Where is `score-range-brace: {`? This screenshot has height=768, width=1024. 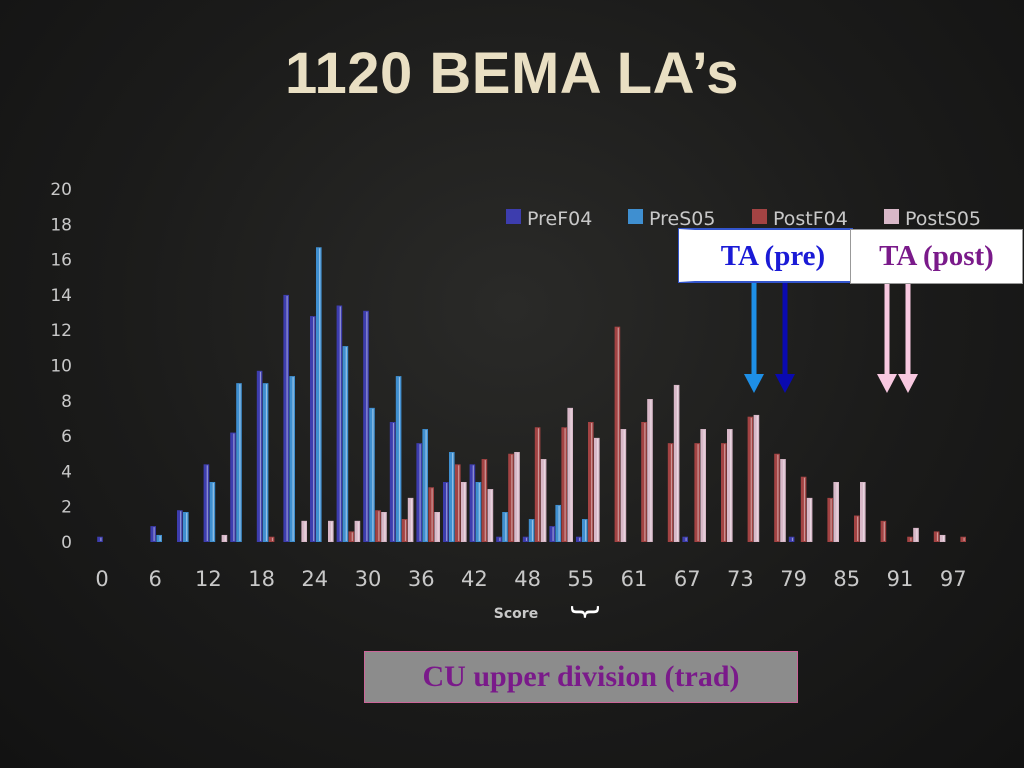
score-range-brace: { is located at coordinates (584, 611).